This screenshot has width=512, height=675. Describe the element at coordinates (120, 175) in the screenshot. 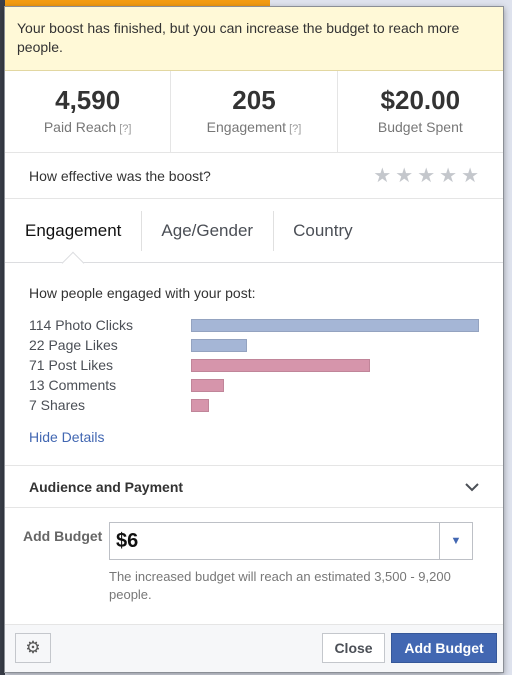

I see `rating-question: How effective was the boost?` at that location.